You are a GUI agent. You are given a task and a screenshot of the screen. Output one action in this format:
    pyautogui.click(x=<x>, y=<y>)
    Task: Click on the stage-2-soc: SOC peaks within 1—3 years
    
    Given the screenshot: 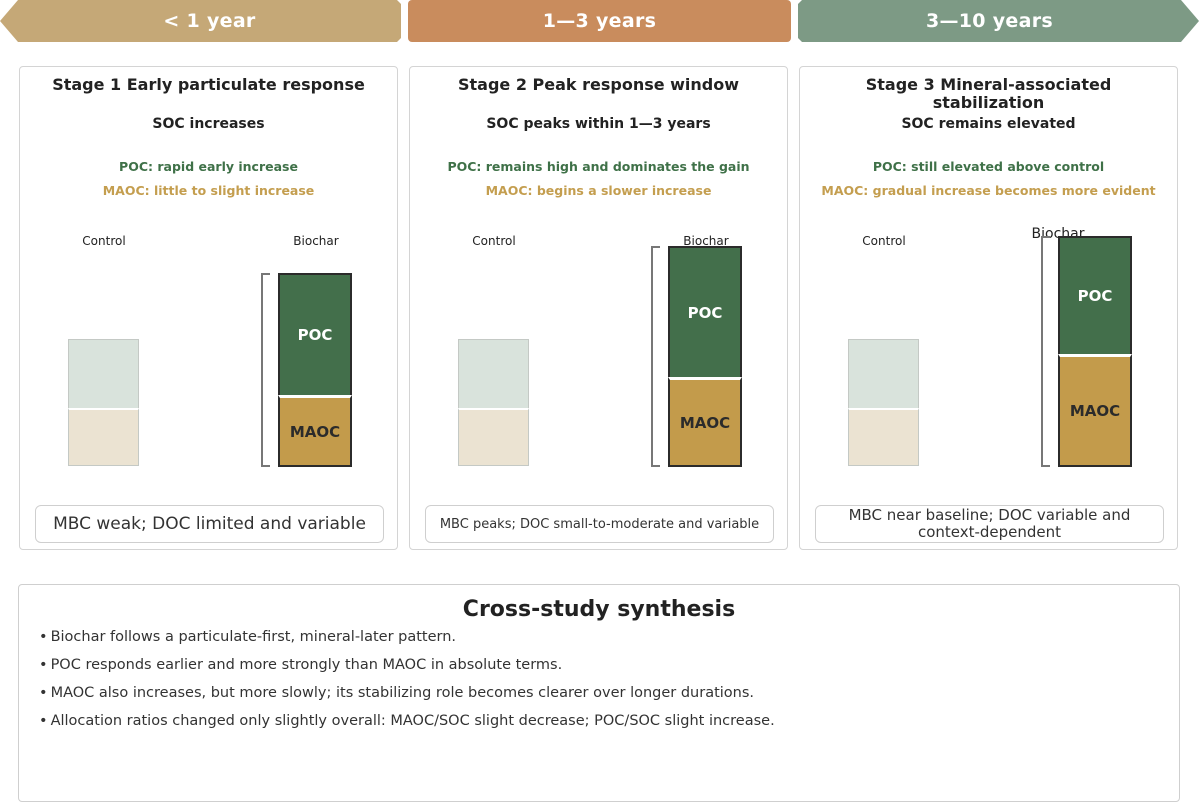 What is the action you would take?
    pyautogui.click(x=598, y=124)
    